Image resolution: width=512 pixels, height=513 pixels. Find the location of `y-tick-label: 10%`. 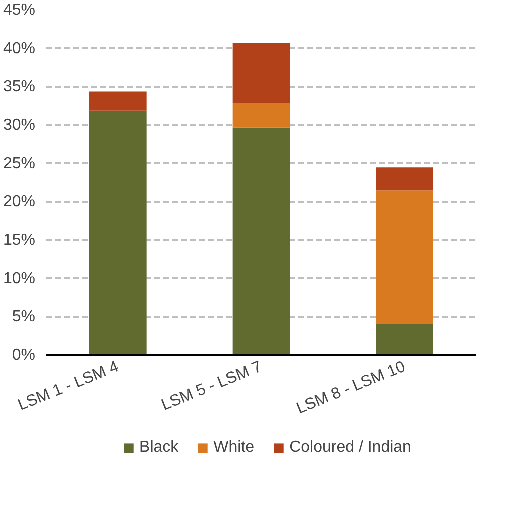

y-tick-label: 10% is located at coordinates (19, 279).